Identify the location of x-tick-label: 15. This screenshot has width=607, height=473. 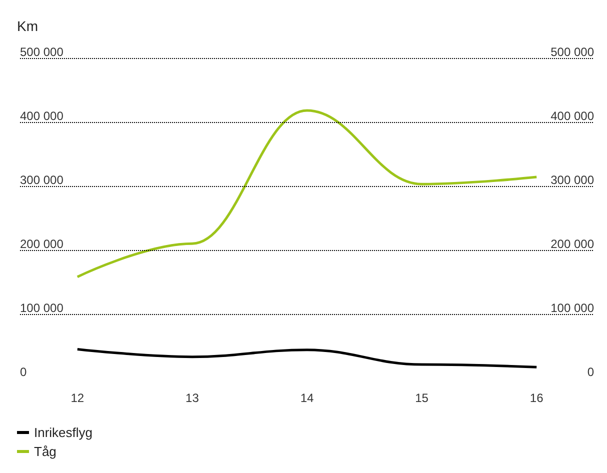
(422, 398).